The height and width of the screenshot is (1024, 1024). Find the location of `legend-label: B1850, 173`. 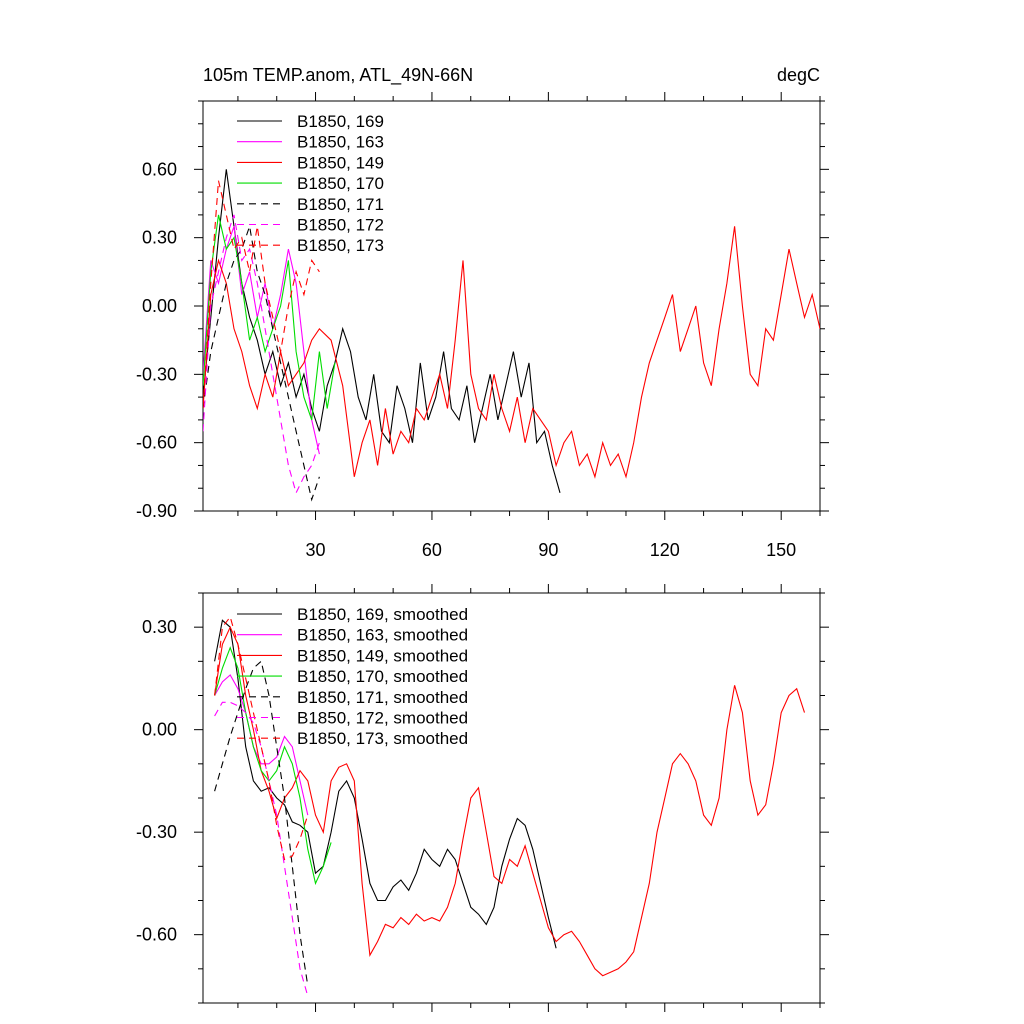

legend-label: B1850, 173 is located at coordinates (340, 245).